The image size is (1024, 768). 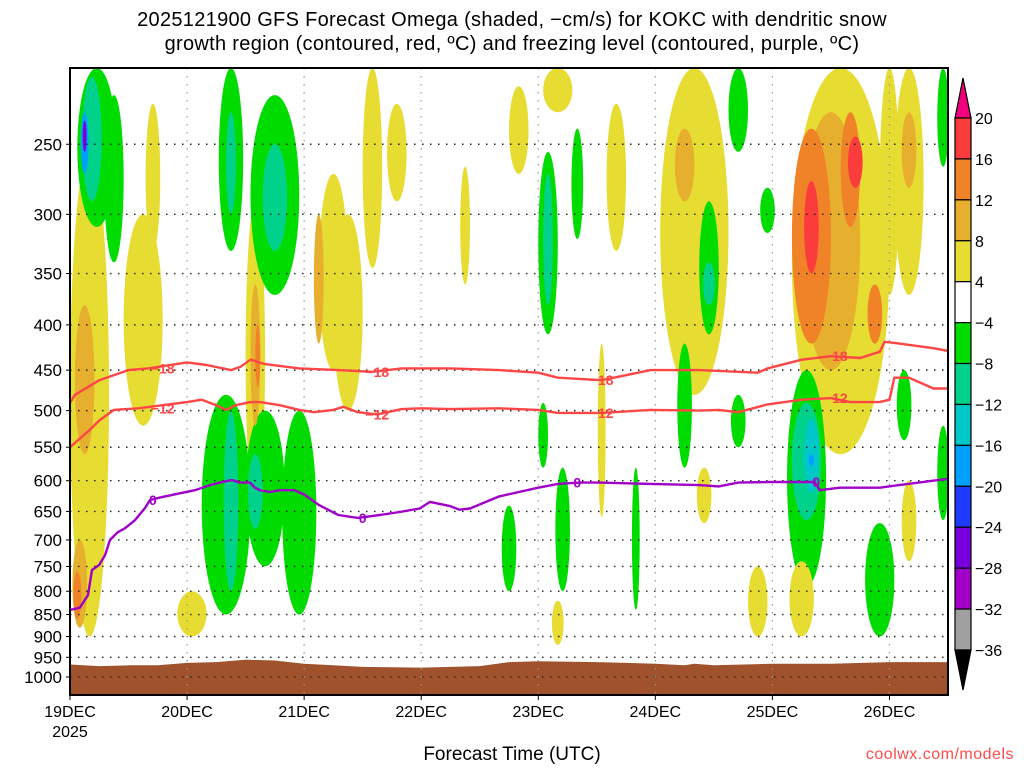 I want to click on colorbar: 20 16 12 8 4 −4 −8 −12 −16 −20 −24 −28 −32 −36, so click(x=978, y=384).